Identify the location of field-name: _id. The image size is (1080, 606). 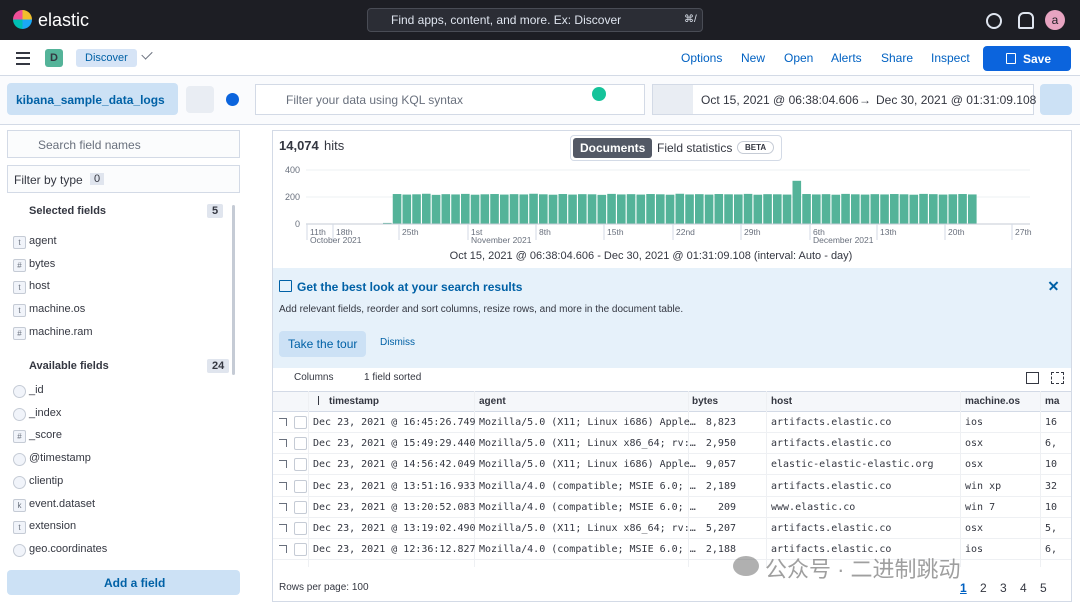
(36, 390).